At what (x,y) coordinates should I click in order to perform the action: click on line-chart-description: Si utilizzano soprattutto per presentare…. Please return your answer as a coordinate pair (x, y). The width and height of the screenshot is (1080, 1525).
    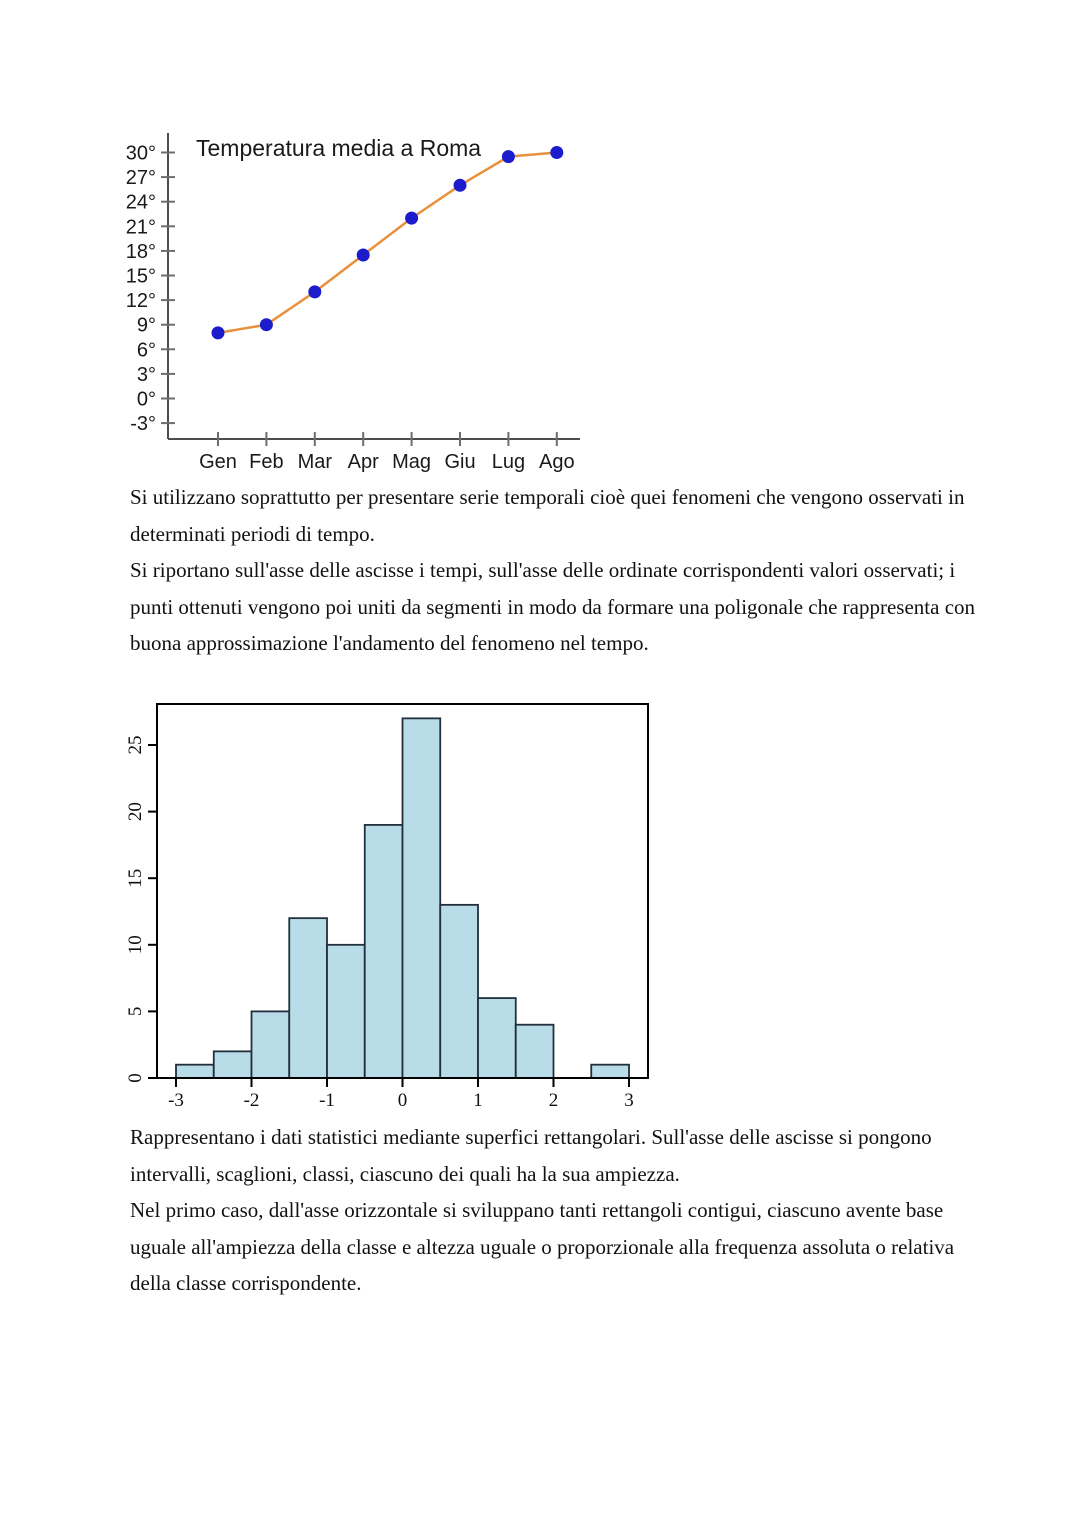
    Looking at the image, I should click on (560, 570).